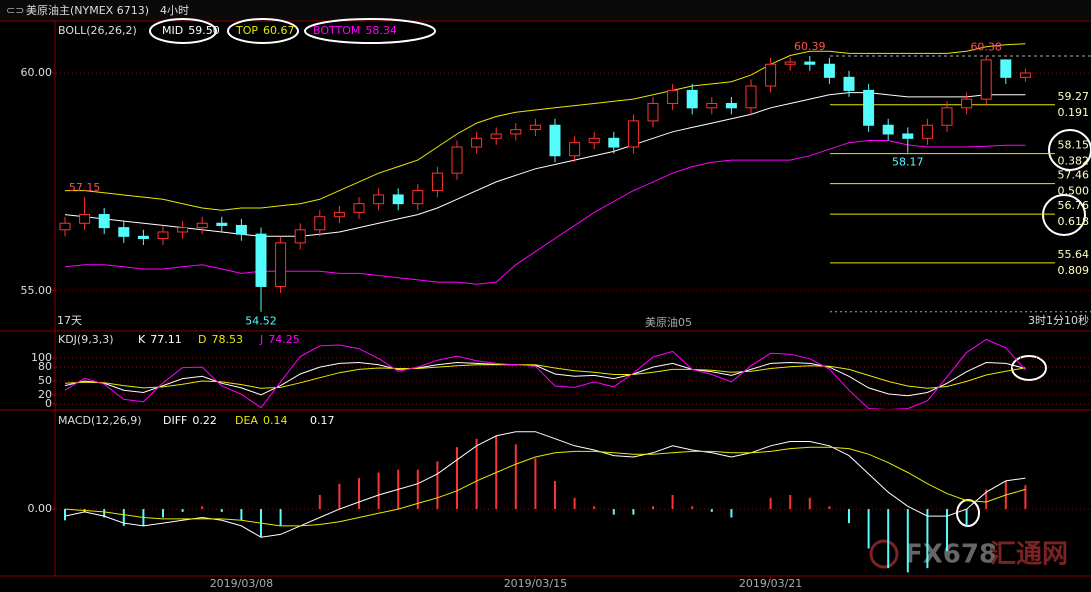 This screenshot has width=1091, height=592. Describe the element at coordinates (1074, 191) in the screenshot. I see `level-ratio: 0.500` at that location.